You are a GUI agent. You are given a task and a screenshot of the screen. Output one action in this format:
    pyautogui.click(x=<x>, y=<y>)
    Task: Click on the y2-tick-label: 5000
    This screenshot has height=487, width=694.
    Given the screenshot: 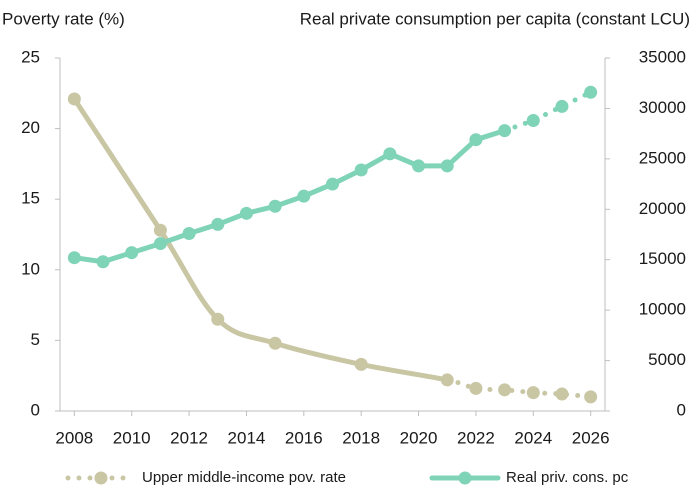 What is the action you would take?
    pyautogui.click(x=667, y=359)
    